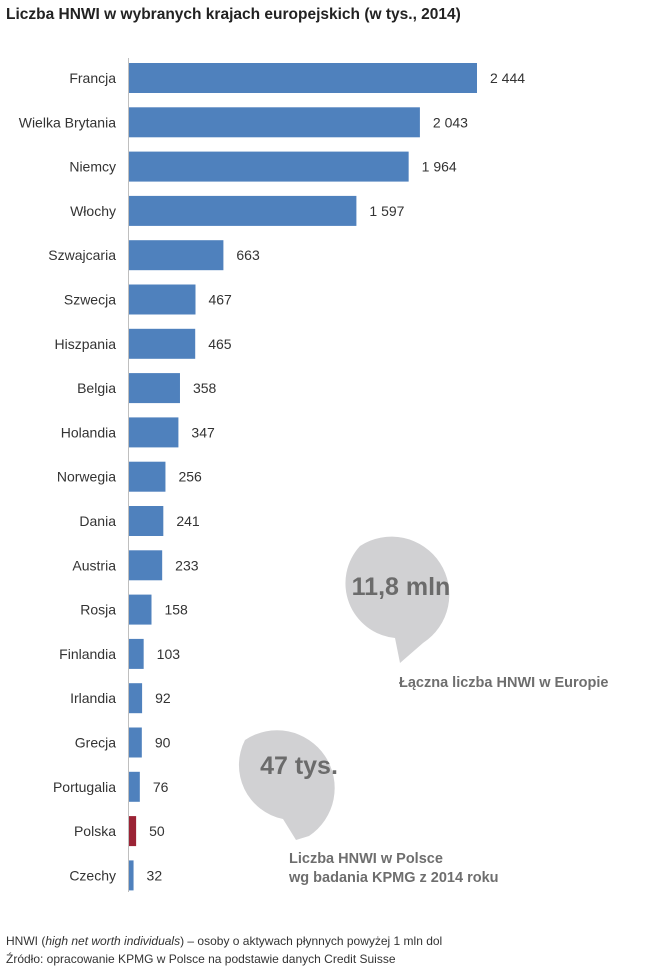 The height and width of the screenshot is (971, 655). Describe the element at coordinates (135, 742) in the screenshot. I see `bar-grecja` at that location.